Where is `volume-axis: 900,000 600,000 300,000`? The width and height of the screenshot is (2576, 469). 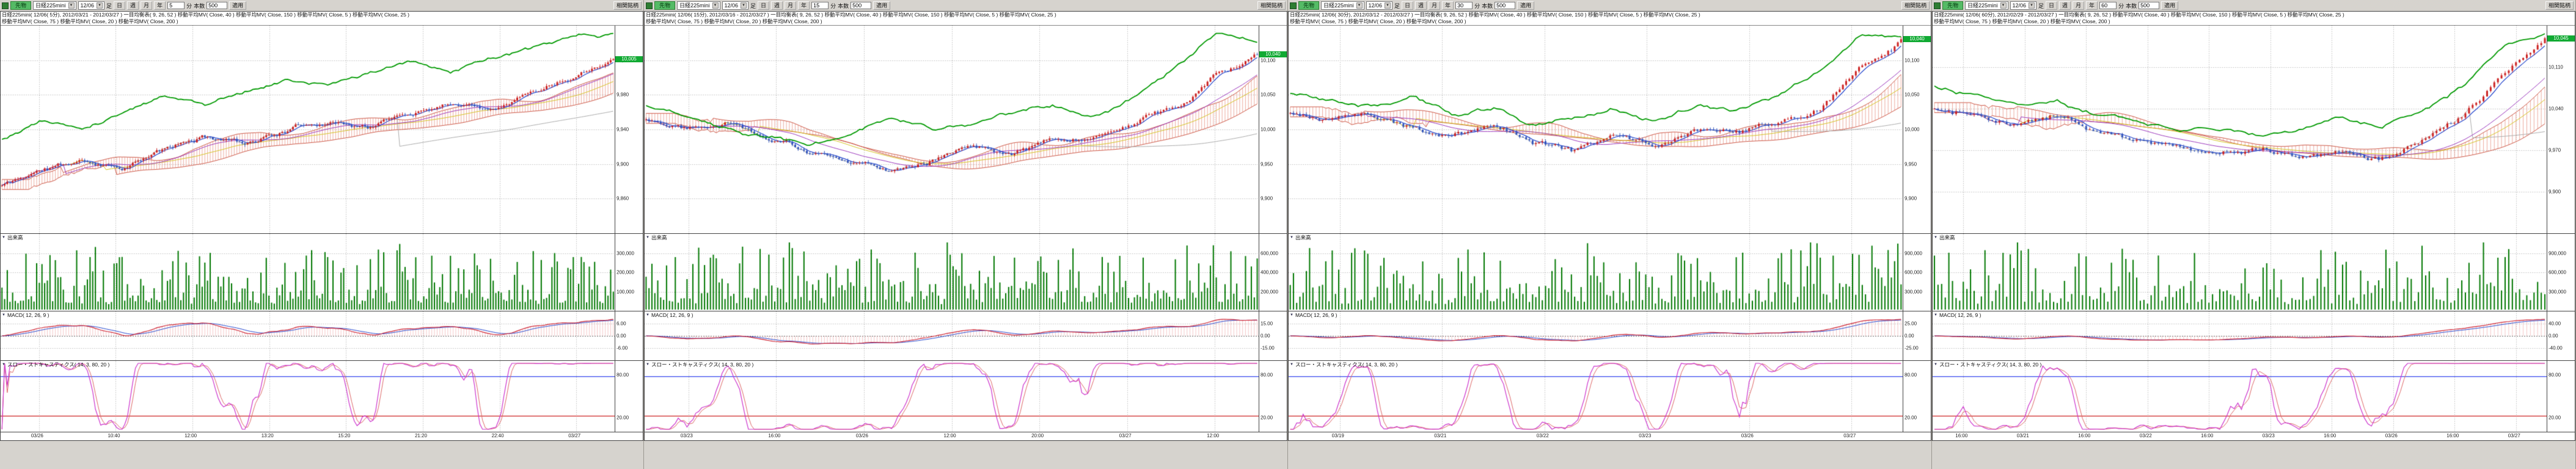 volume-axis: 900,000 600,000 300,000 is located at coordinates (1917, 272).